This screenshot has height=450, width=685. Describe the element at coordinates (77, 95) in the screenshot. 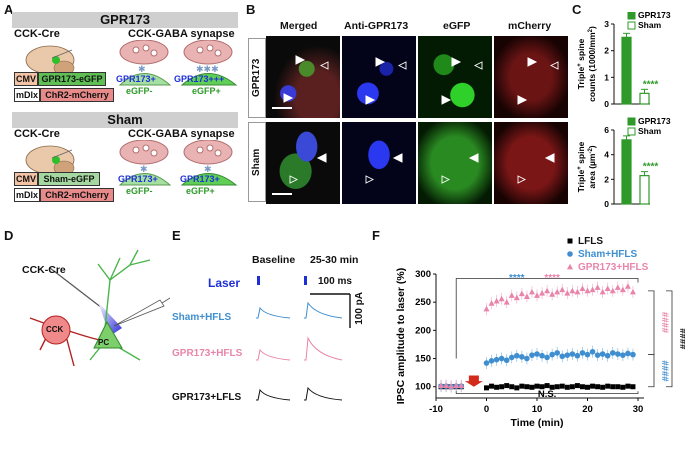

I see `chr2-mcherry-box-top: ChR2-mCherry` at that location.